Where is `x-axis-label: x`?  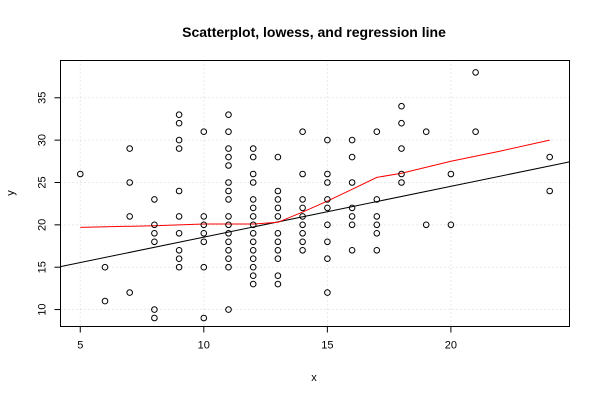
x-axis-label: x is located at coordinates (314, 378).